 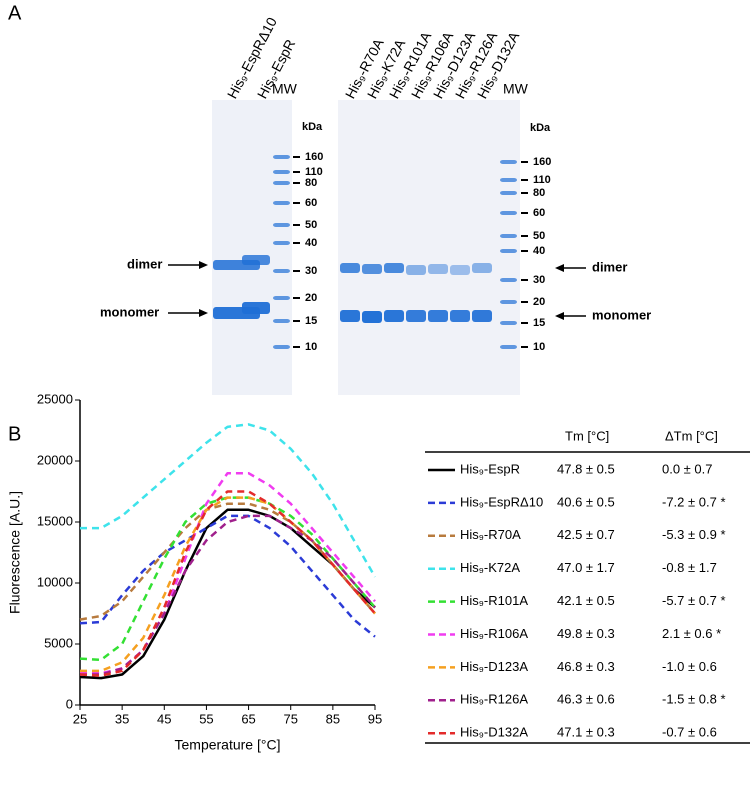 I want to click on table-cell: 49.8 ± 0.3, so click(x=586, y=633).